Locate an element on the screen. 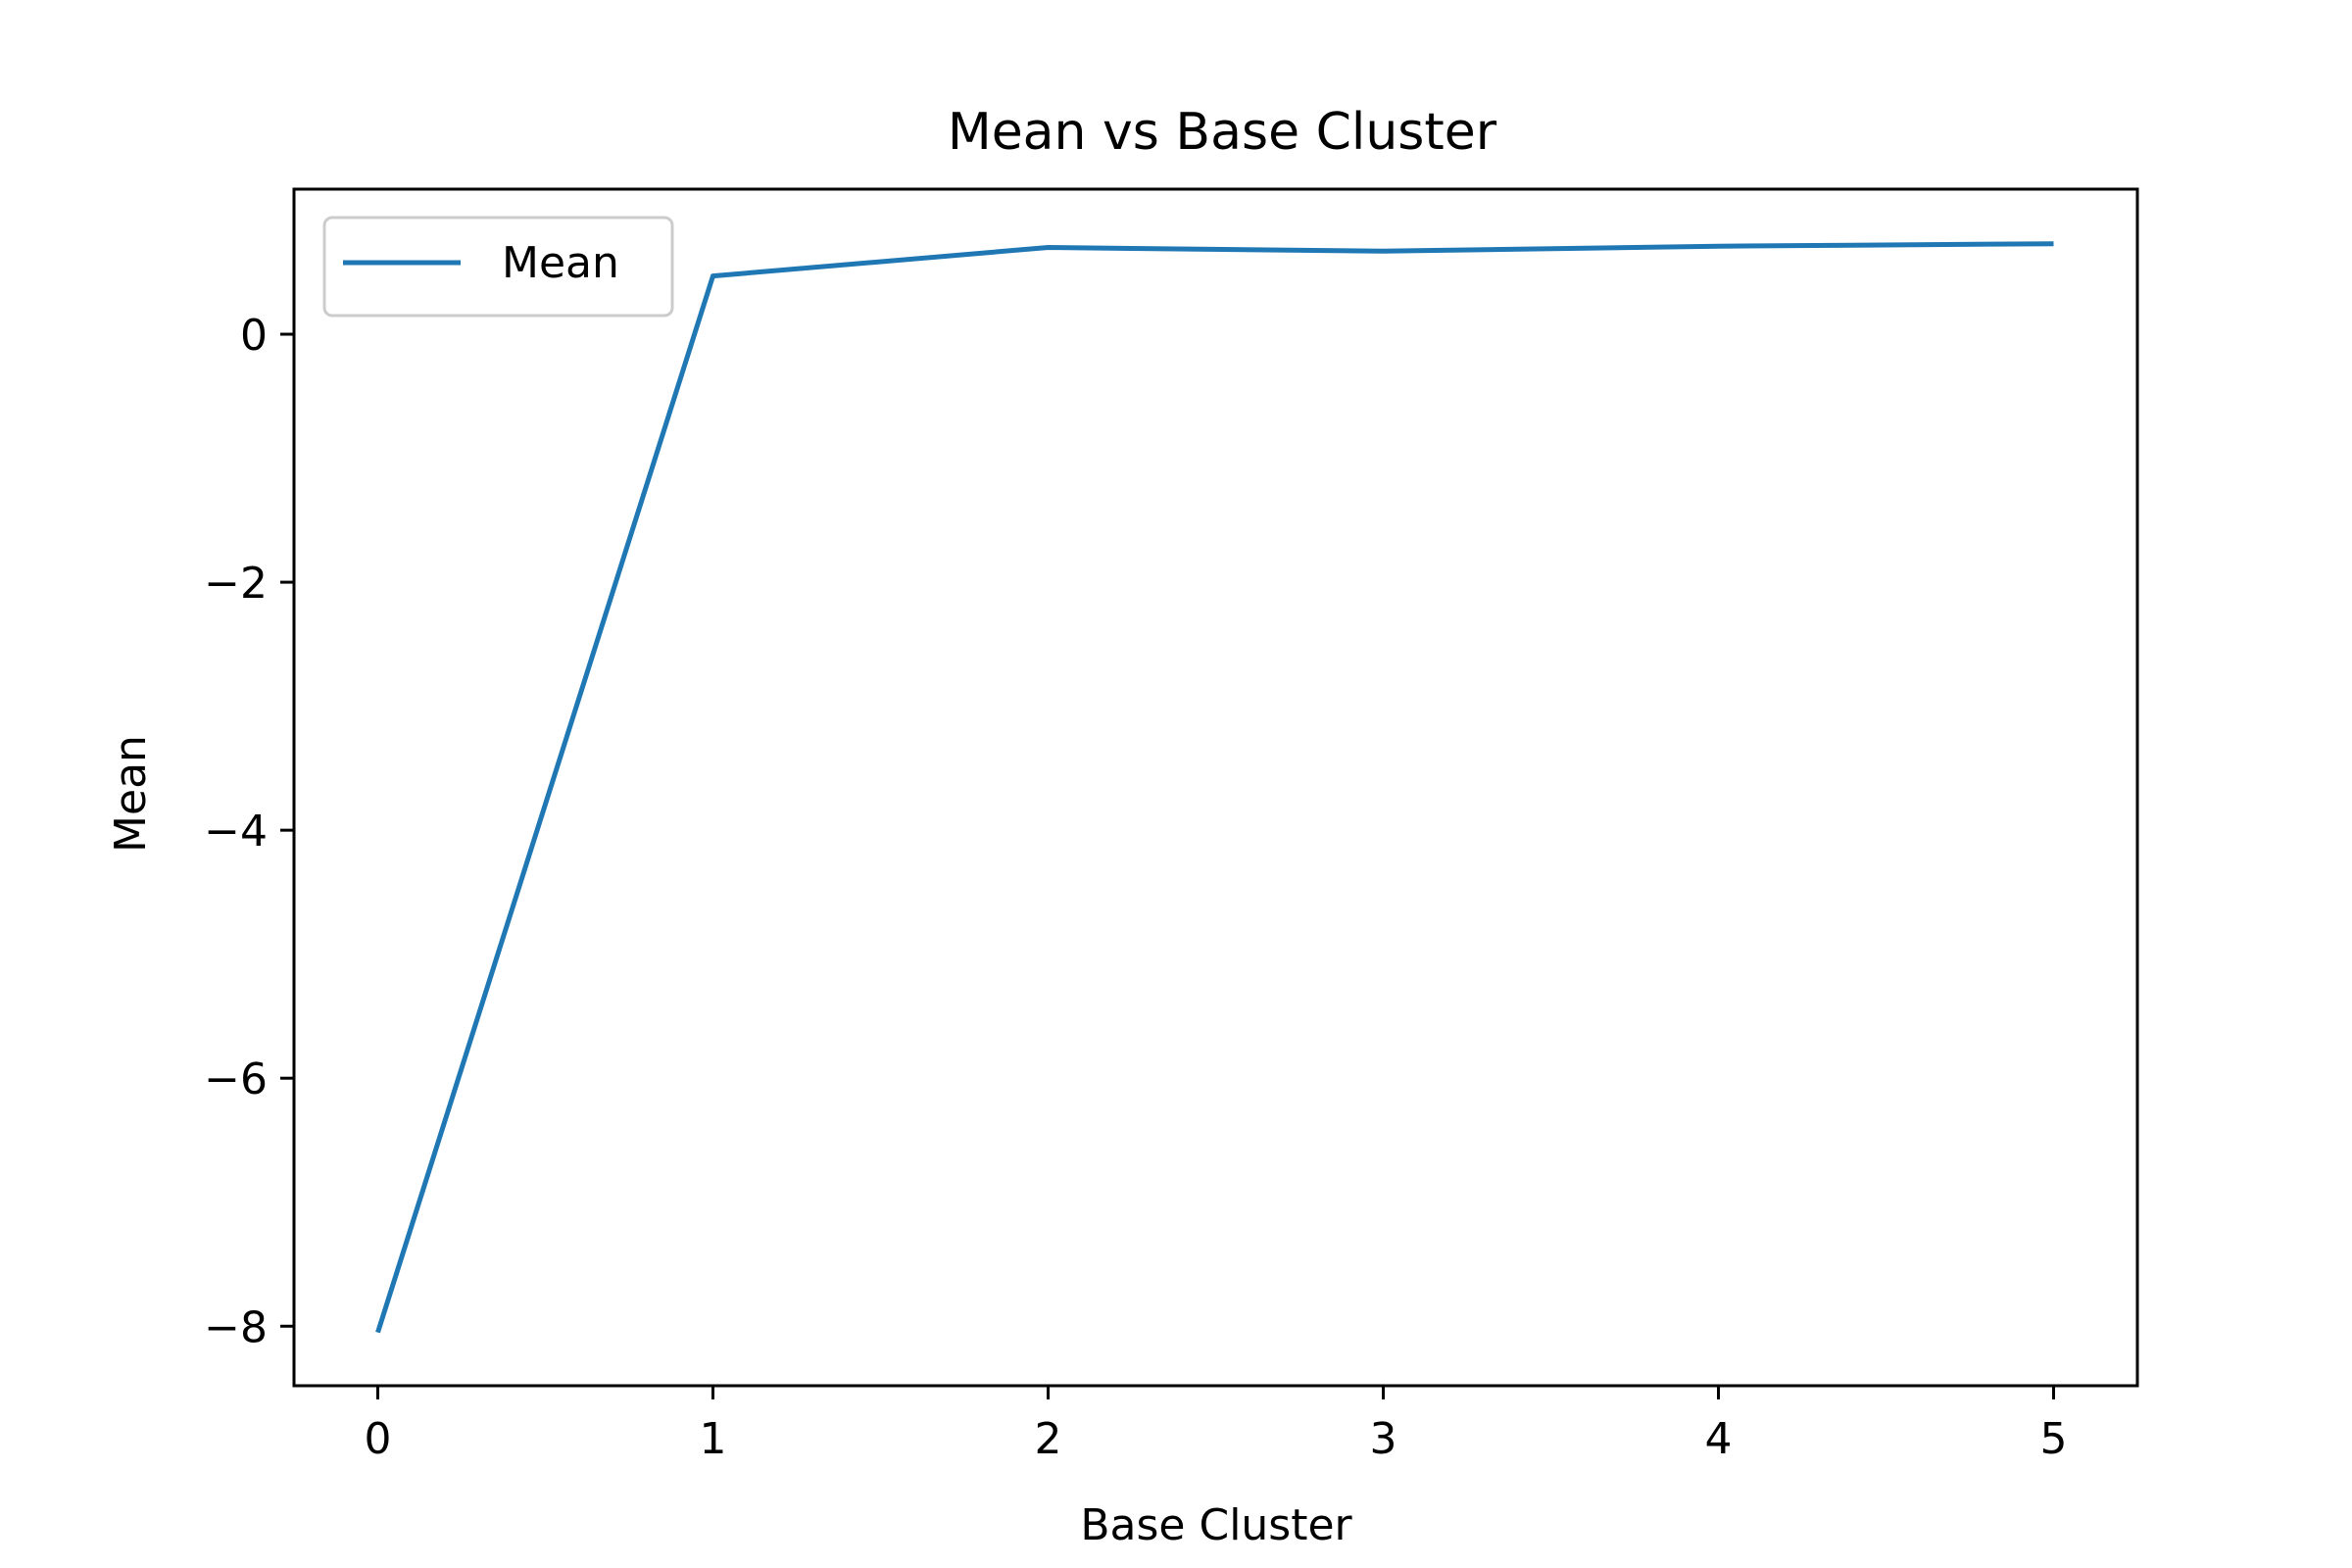 Image resolution: width=2352 pixels, height=1568 pixels. chart-title: Mean vs Base Cluster is located at coordinates (1222, 132).